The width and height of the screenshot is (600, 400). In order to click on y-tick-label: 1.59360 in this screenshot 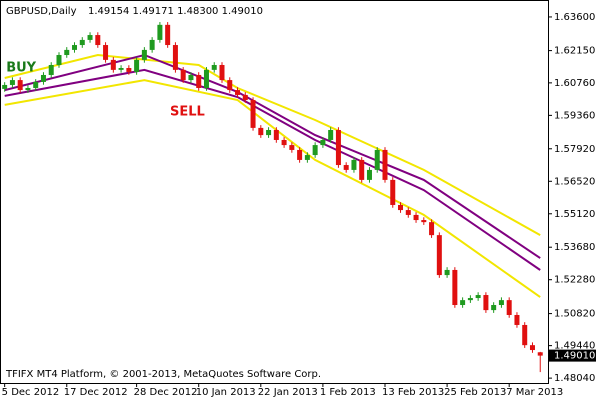, I will do `click(574, 115)`.